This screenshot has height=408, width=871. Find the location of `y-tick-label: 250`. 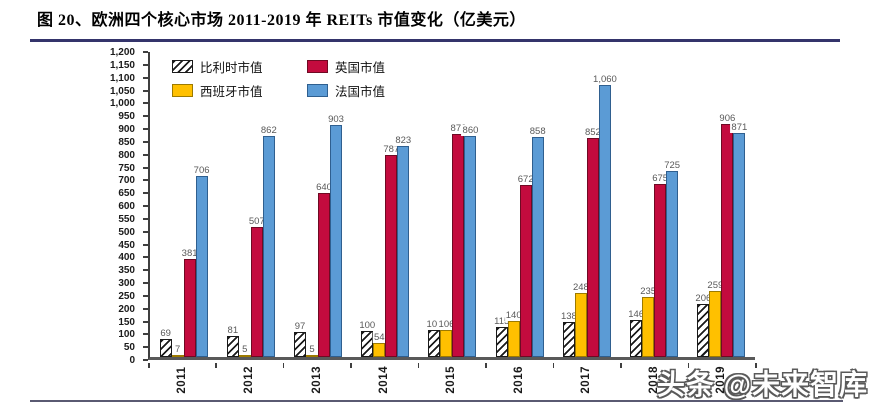

y-tick-label: 250 is located at coordinates (126, 296).